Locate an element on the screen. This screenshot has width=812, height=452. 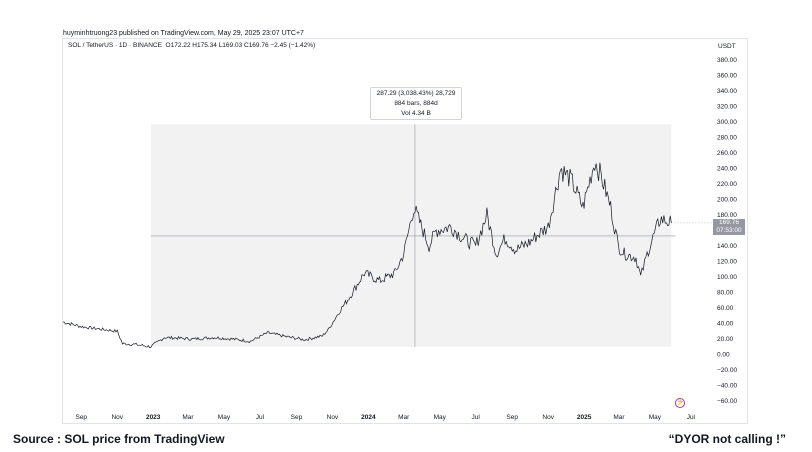
last-price-tag: 169.76 07:53:00 is located at coordinates (729, 227).